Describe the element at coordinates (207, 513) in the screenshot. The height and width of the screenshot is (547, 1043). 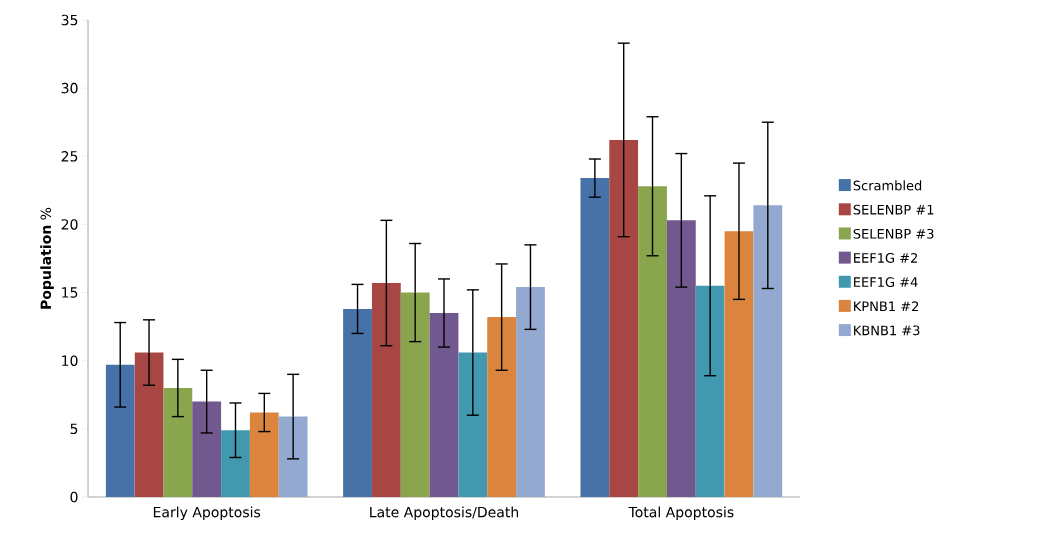
I see `x-tick-label: Early Apoptosis` at that location.